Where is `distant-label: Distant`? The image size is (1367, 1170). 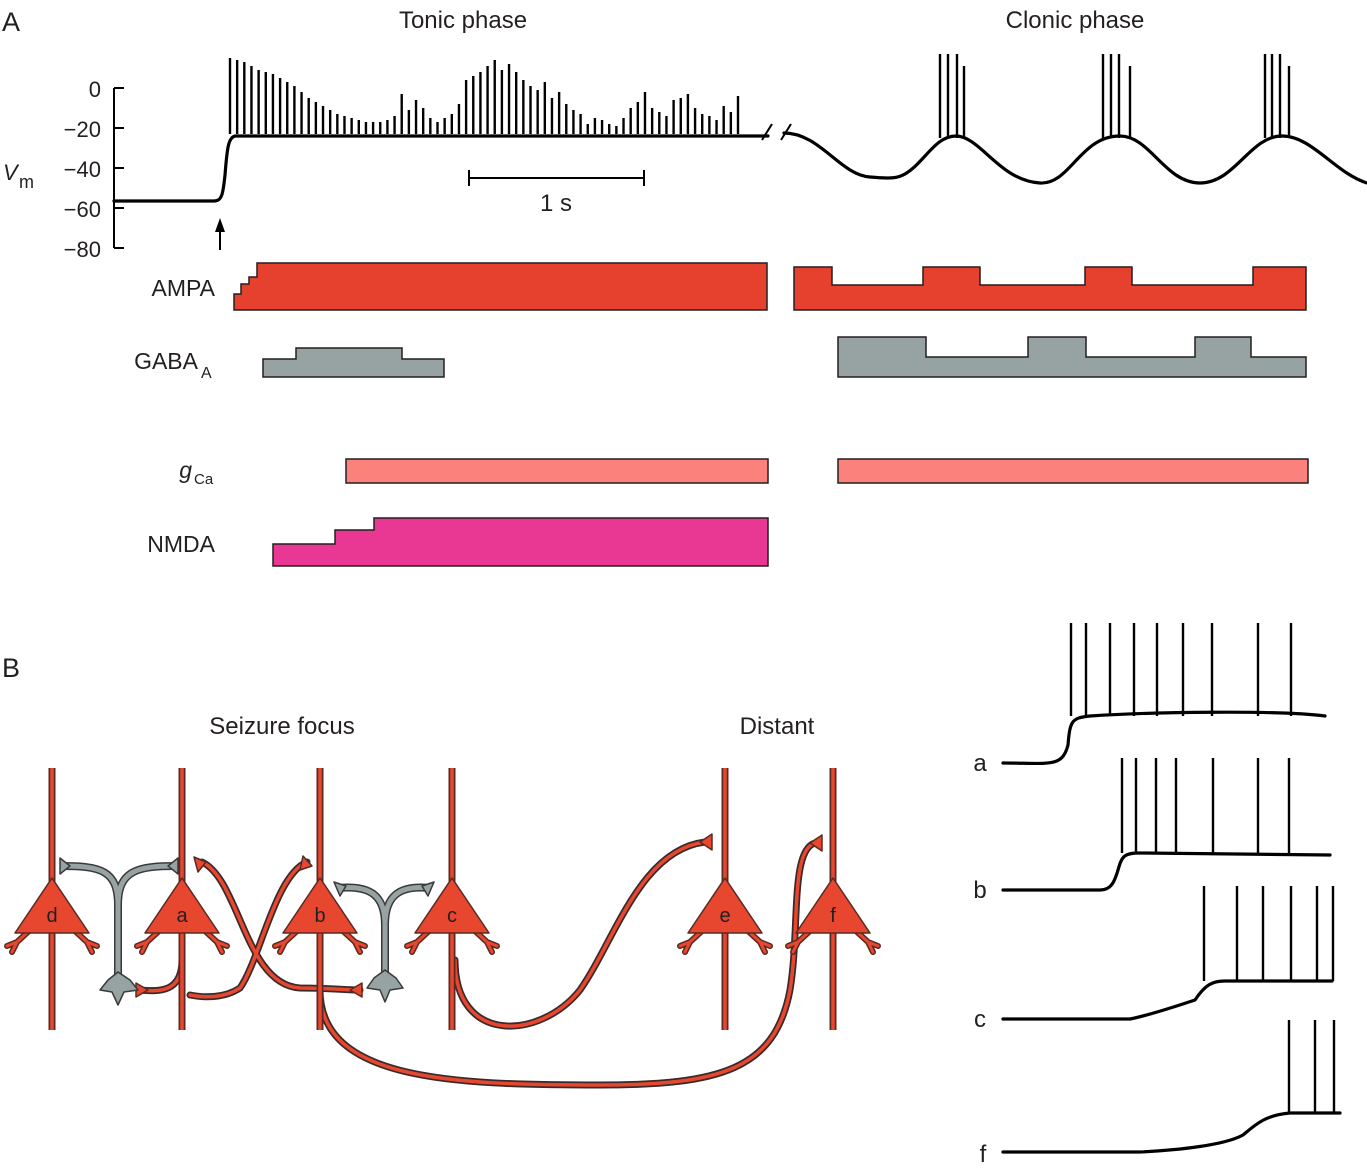
distant-label: Distant is located at coordinates (777, 726).